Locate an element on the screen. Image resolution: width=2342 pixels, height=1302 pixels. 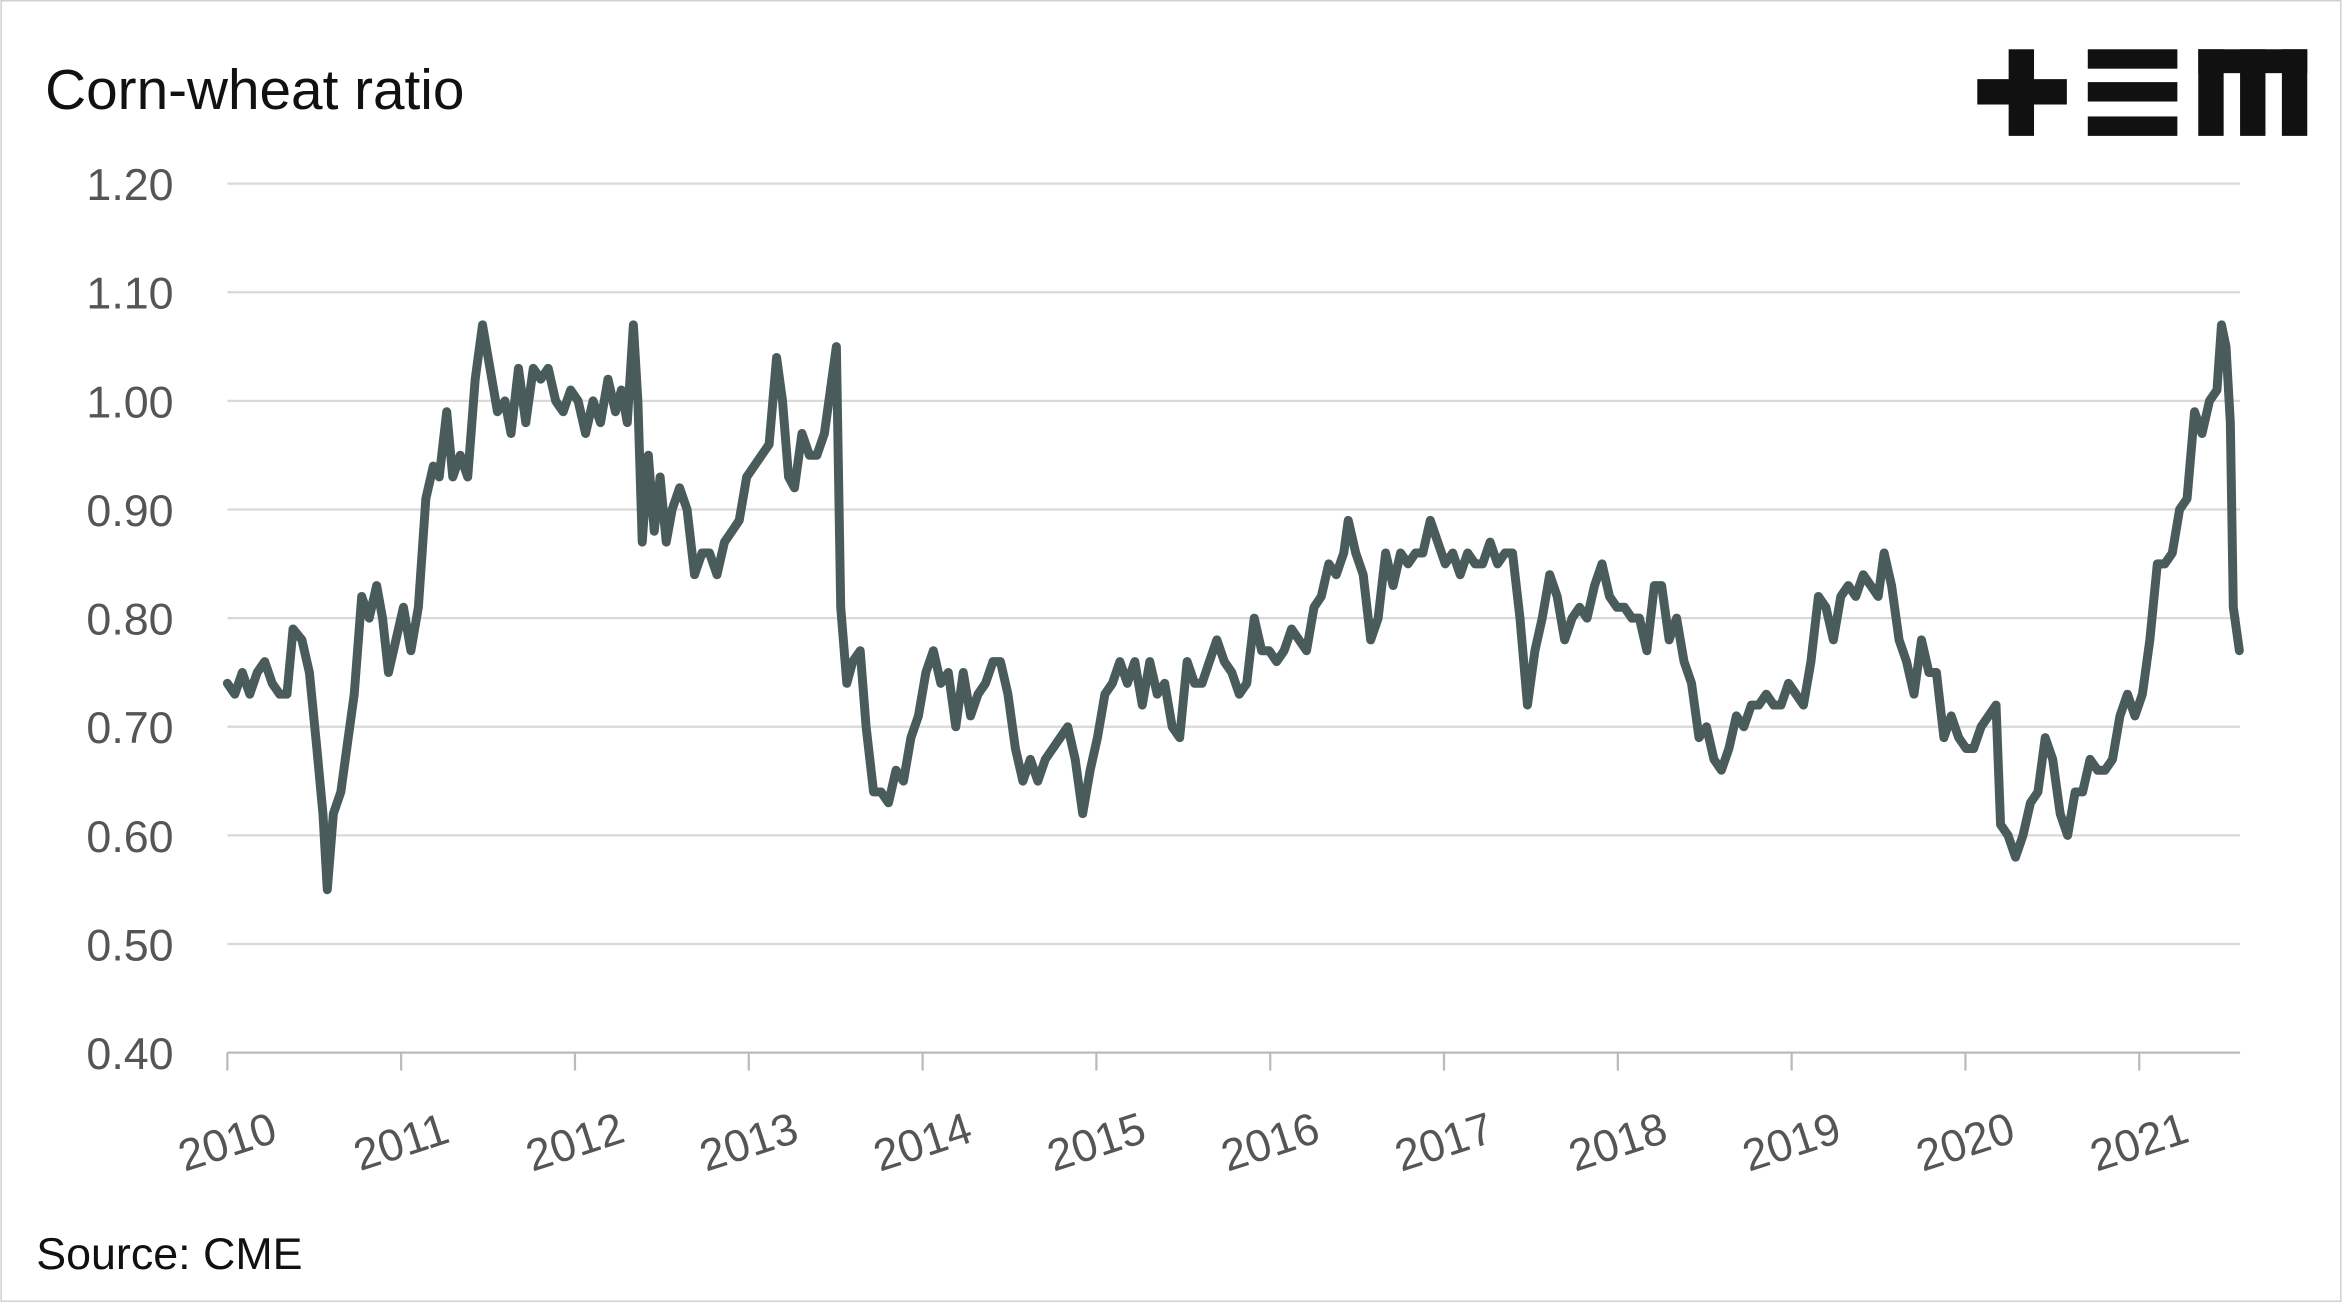
logo-m-left is located at coordinates (2211, 92).